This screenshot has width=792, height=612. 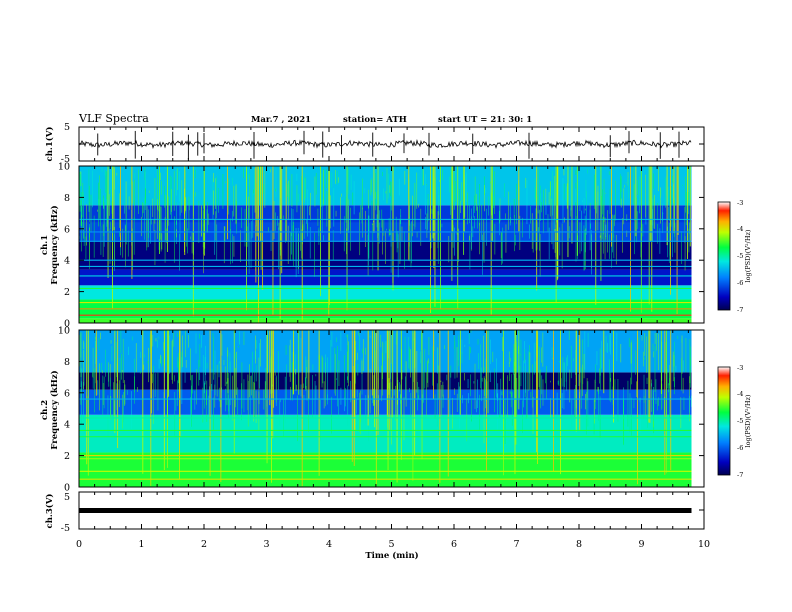 What do you see at coordinates (385, 144) in the screenshot?
I see `ch1-waveform-line` at bounding box center [385, 144].